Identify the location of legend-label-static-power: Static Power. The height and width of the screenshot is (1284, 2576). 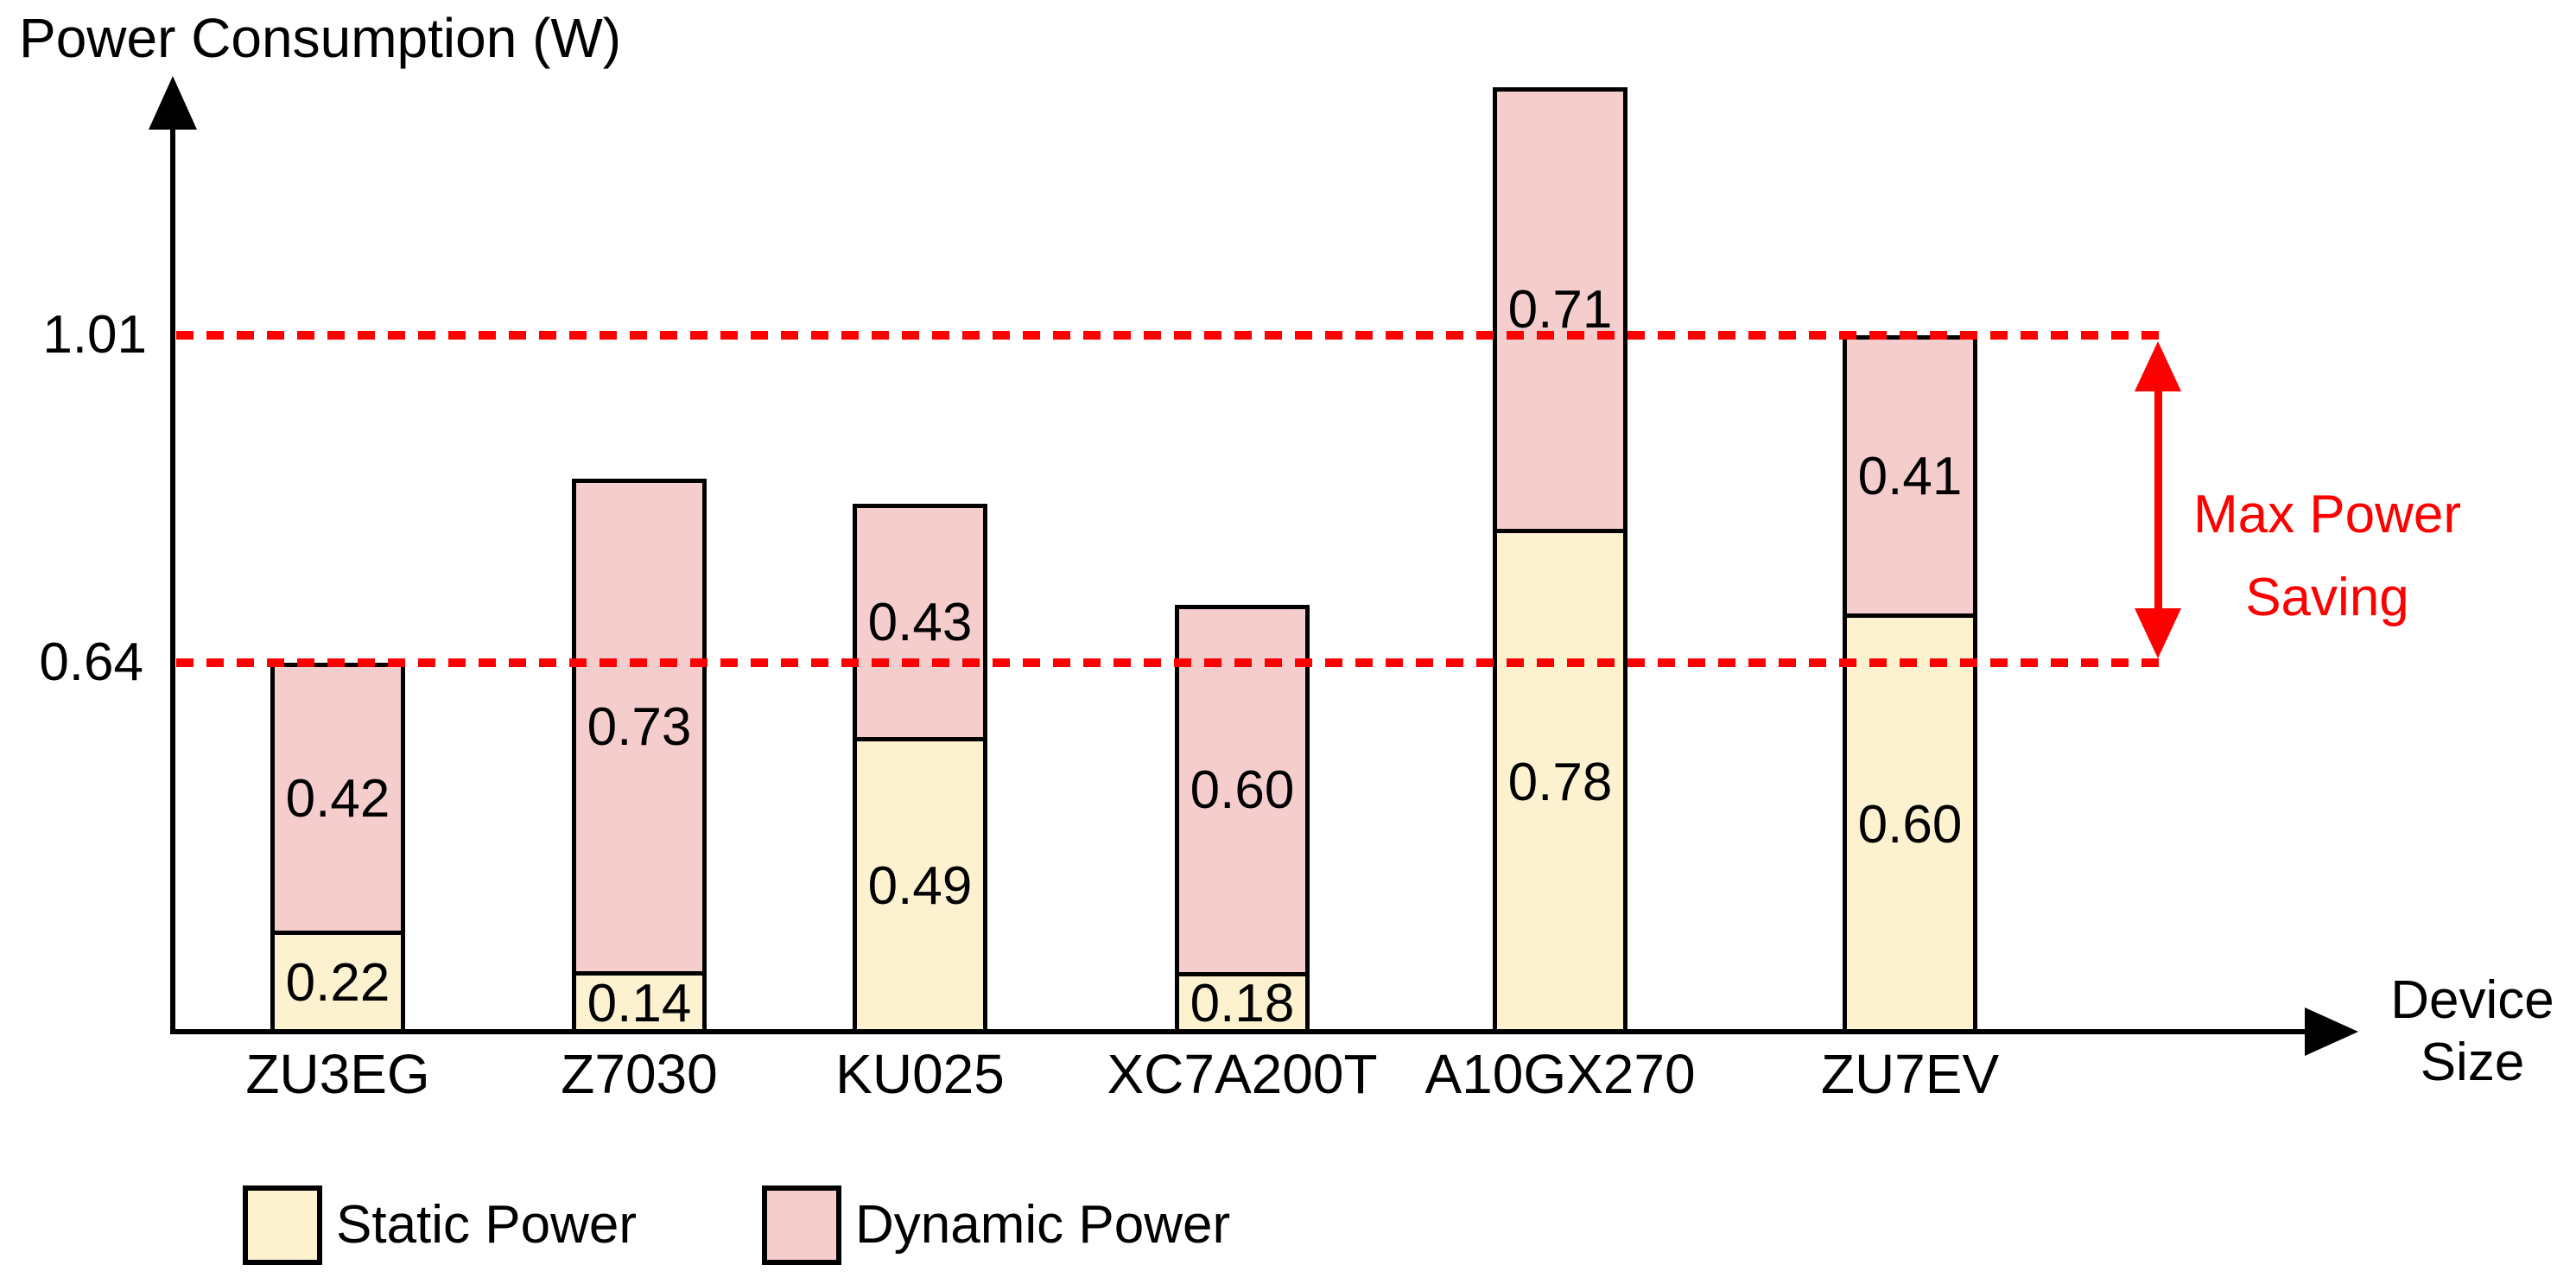
(487, 1225).